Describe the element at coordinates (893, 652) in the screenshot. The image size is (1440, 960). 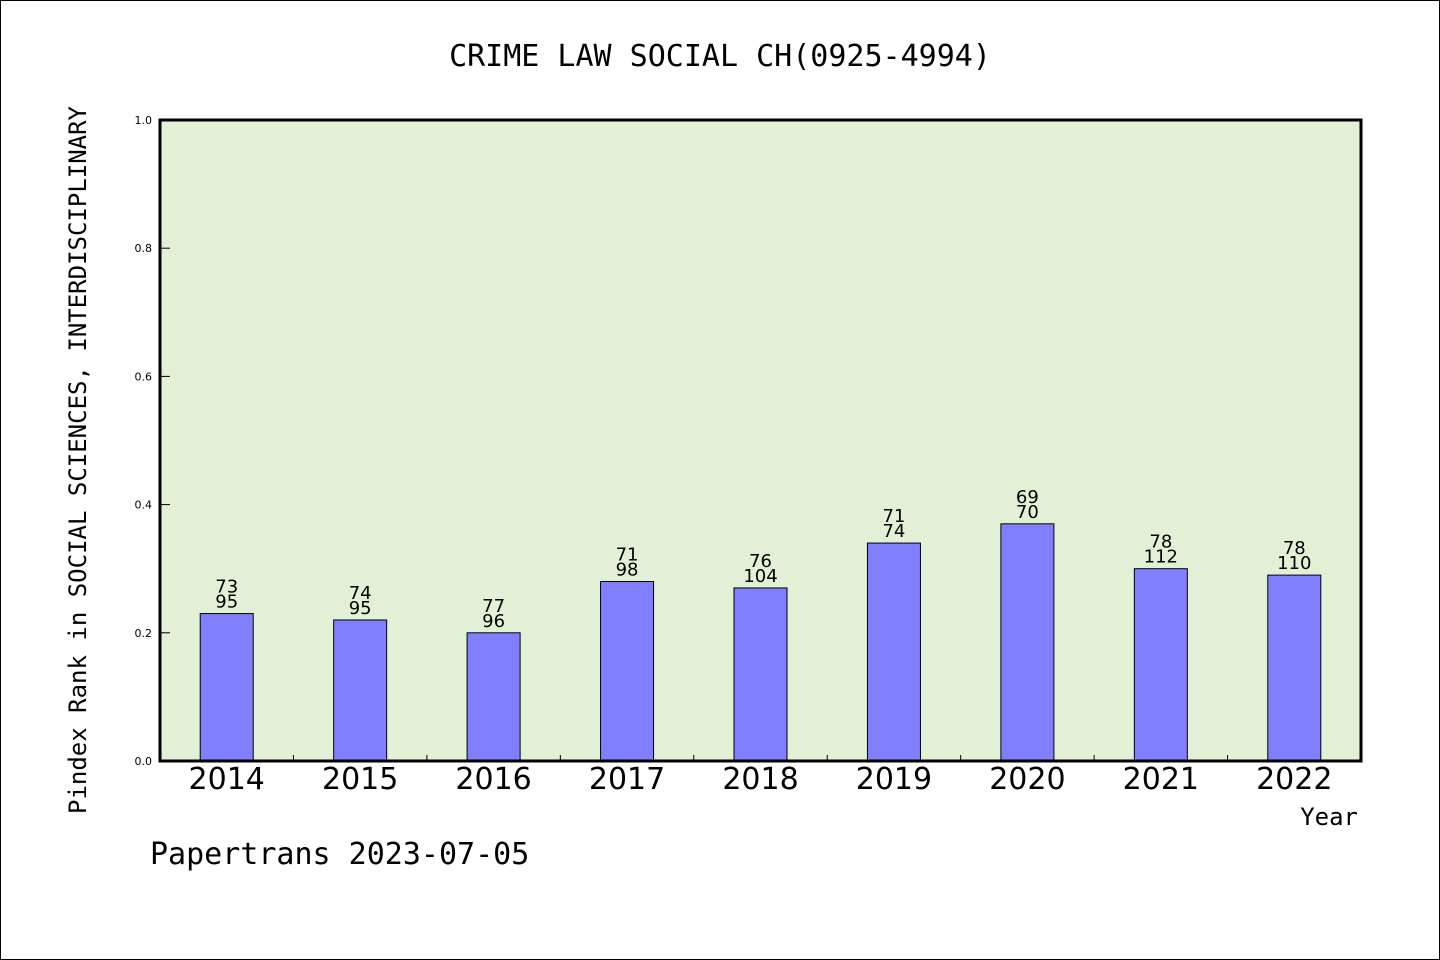
I see `bar-2019` at that location.